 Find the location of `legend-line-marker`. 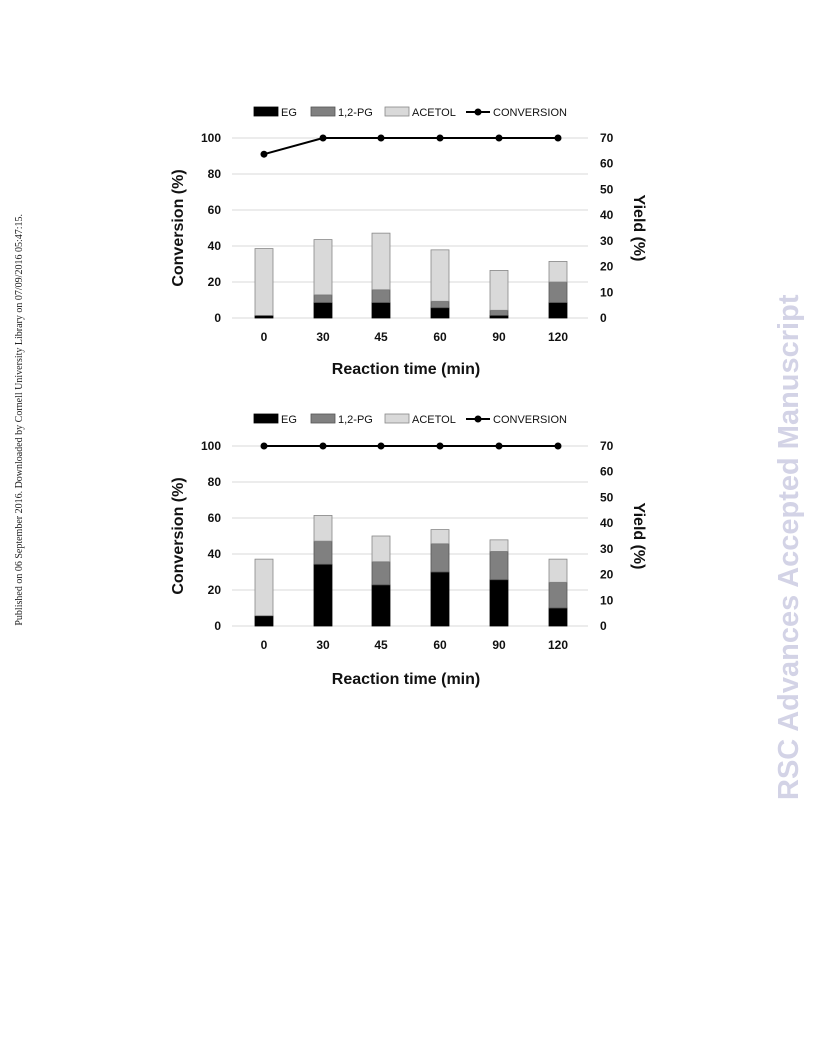

legend-line-marker is located at coordinates (478, 419).